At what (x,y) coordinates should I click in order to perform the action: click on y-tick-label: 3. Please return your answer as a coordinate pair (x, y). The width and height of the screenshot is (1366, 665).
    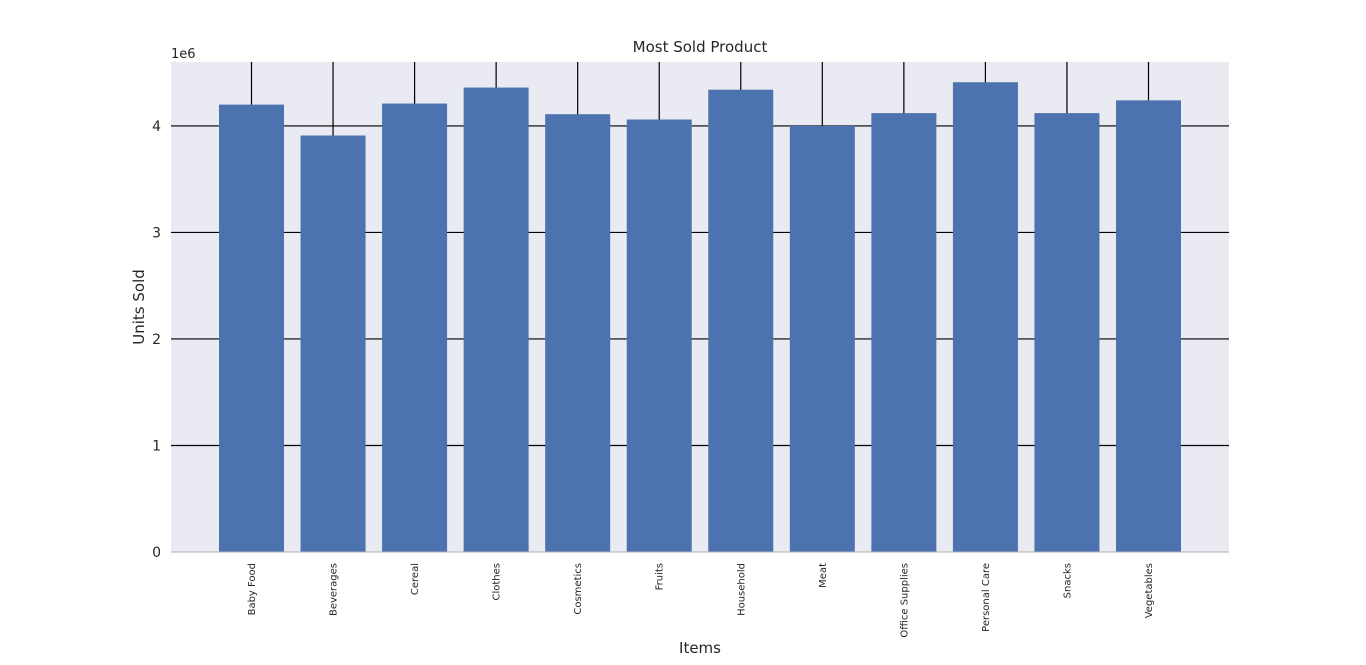
    Looking at the image, I should click on (156, 233).